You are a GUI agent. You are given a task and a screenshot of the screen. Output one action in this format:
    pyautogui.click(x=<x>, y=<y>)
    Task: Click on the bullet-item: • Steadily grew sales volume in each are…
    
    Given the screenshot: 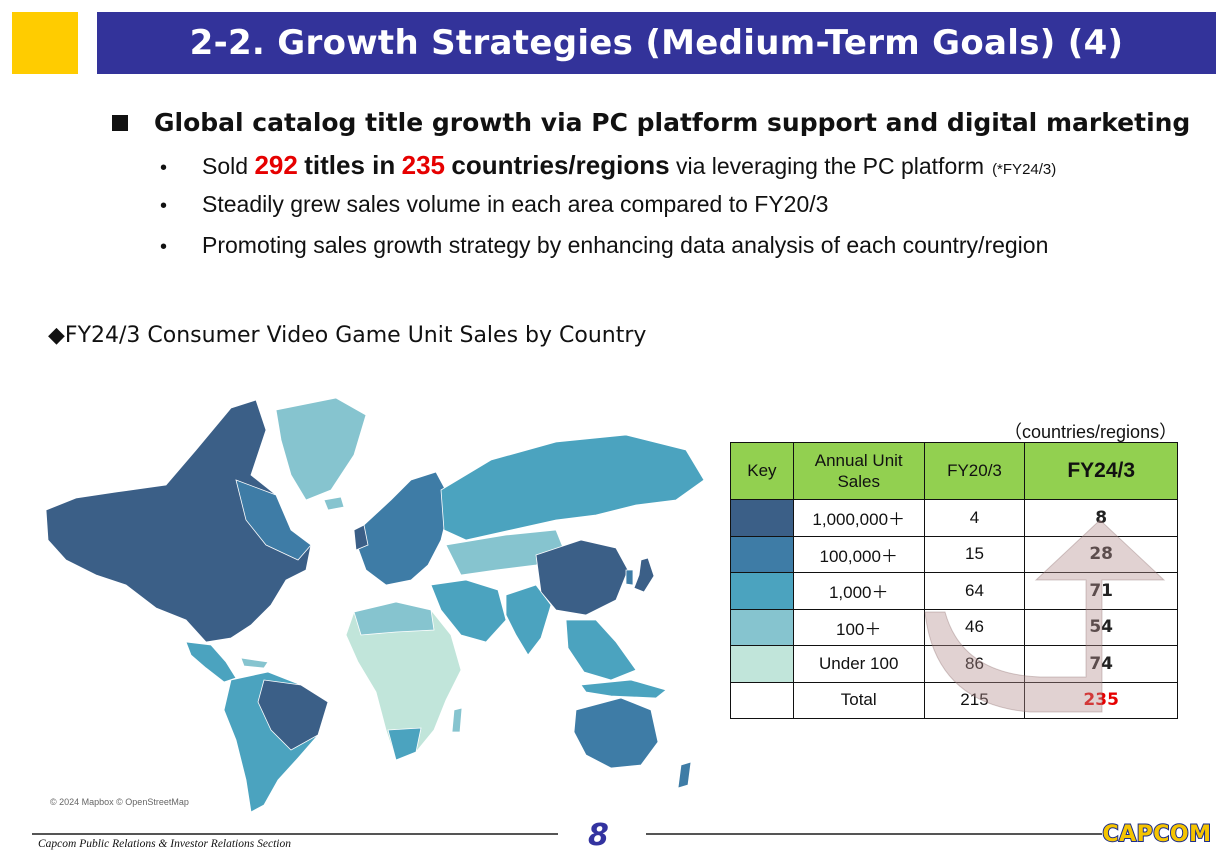 What is the action you would take?
    pyautogui.click(x=690, y=211)
    